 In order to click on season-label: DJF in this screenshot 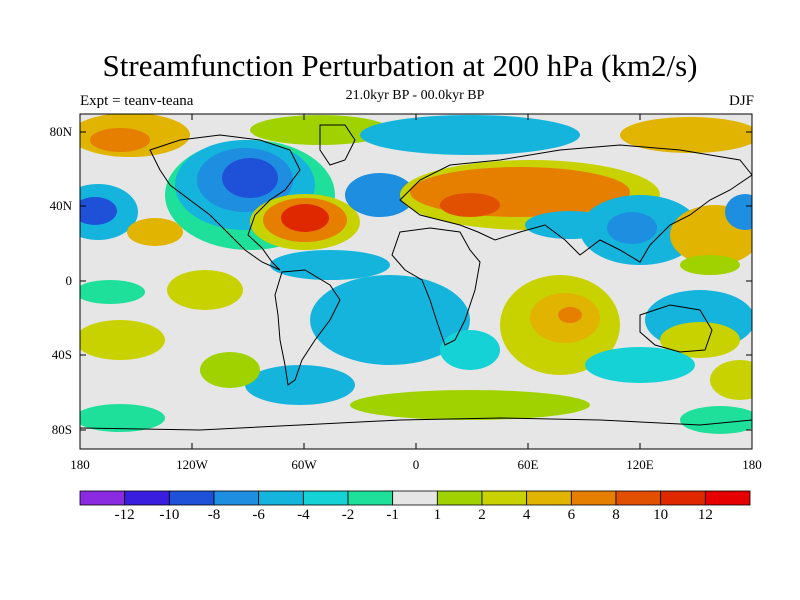, I will do `click(741, 101)`.